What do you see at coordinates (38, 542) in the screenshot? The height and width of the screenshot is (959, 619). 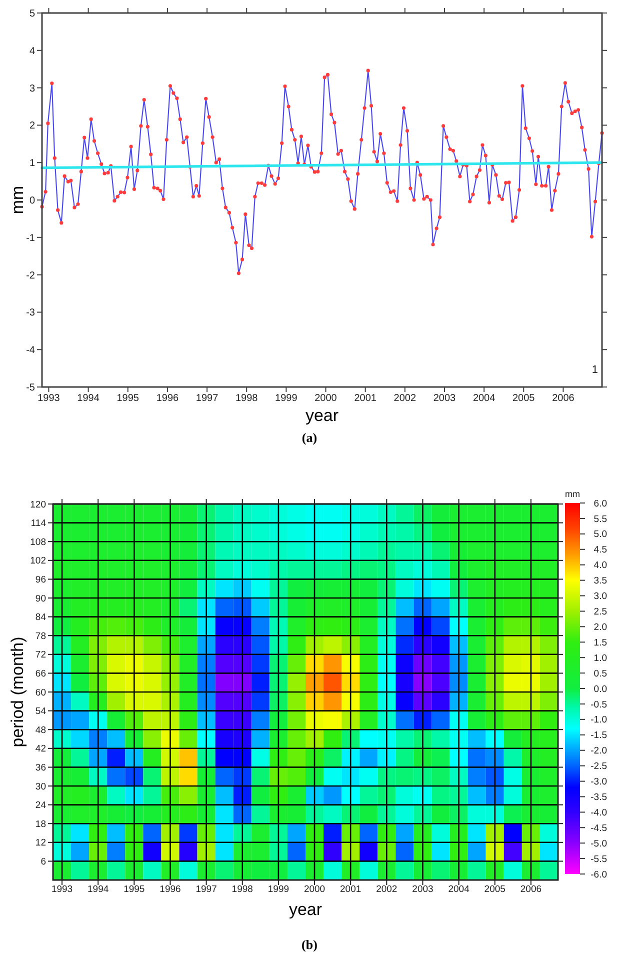 I see `y-tick-label: 108` at bounding box center [38, 542].